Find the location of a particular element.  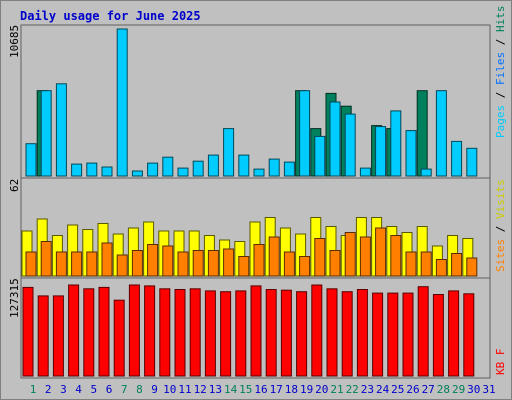

bottom-legend: KB F is located at coordinates (500, 362).